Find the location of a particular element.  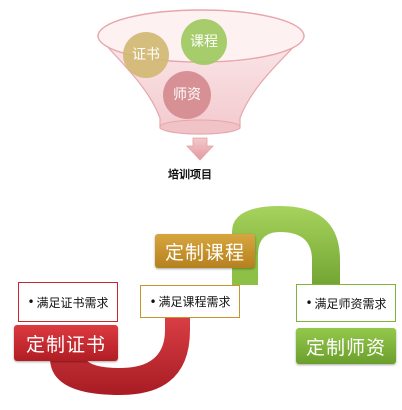

circle-course is located at coordinates (204, 42).